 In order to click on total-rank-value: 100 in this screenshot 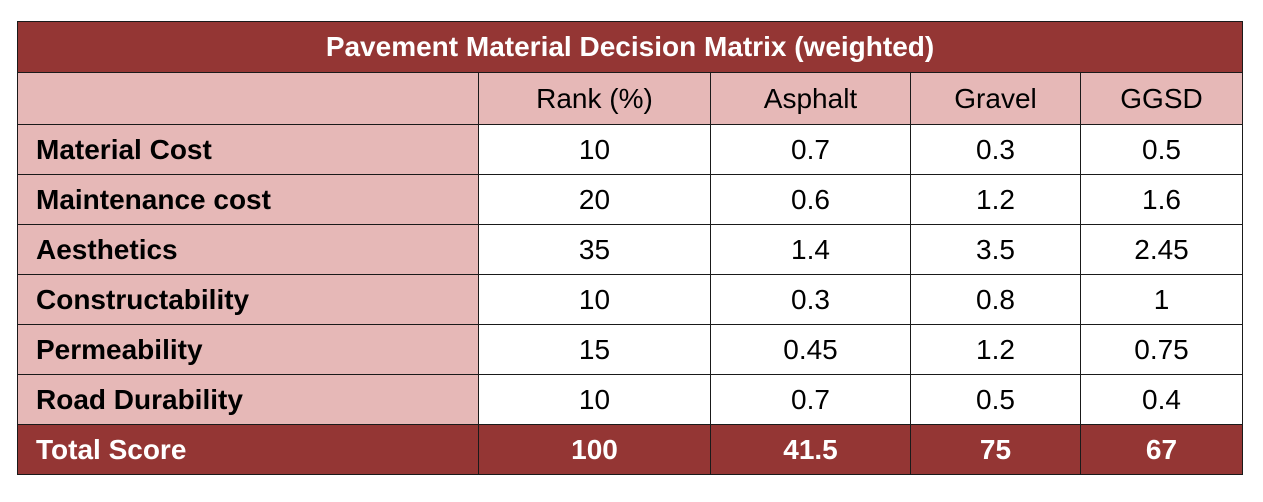, I will do `click(594, 449)`.